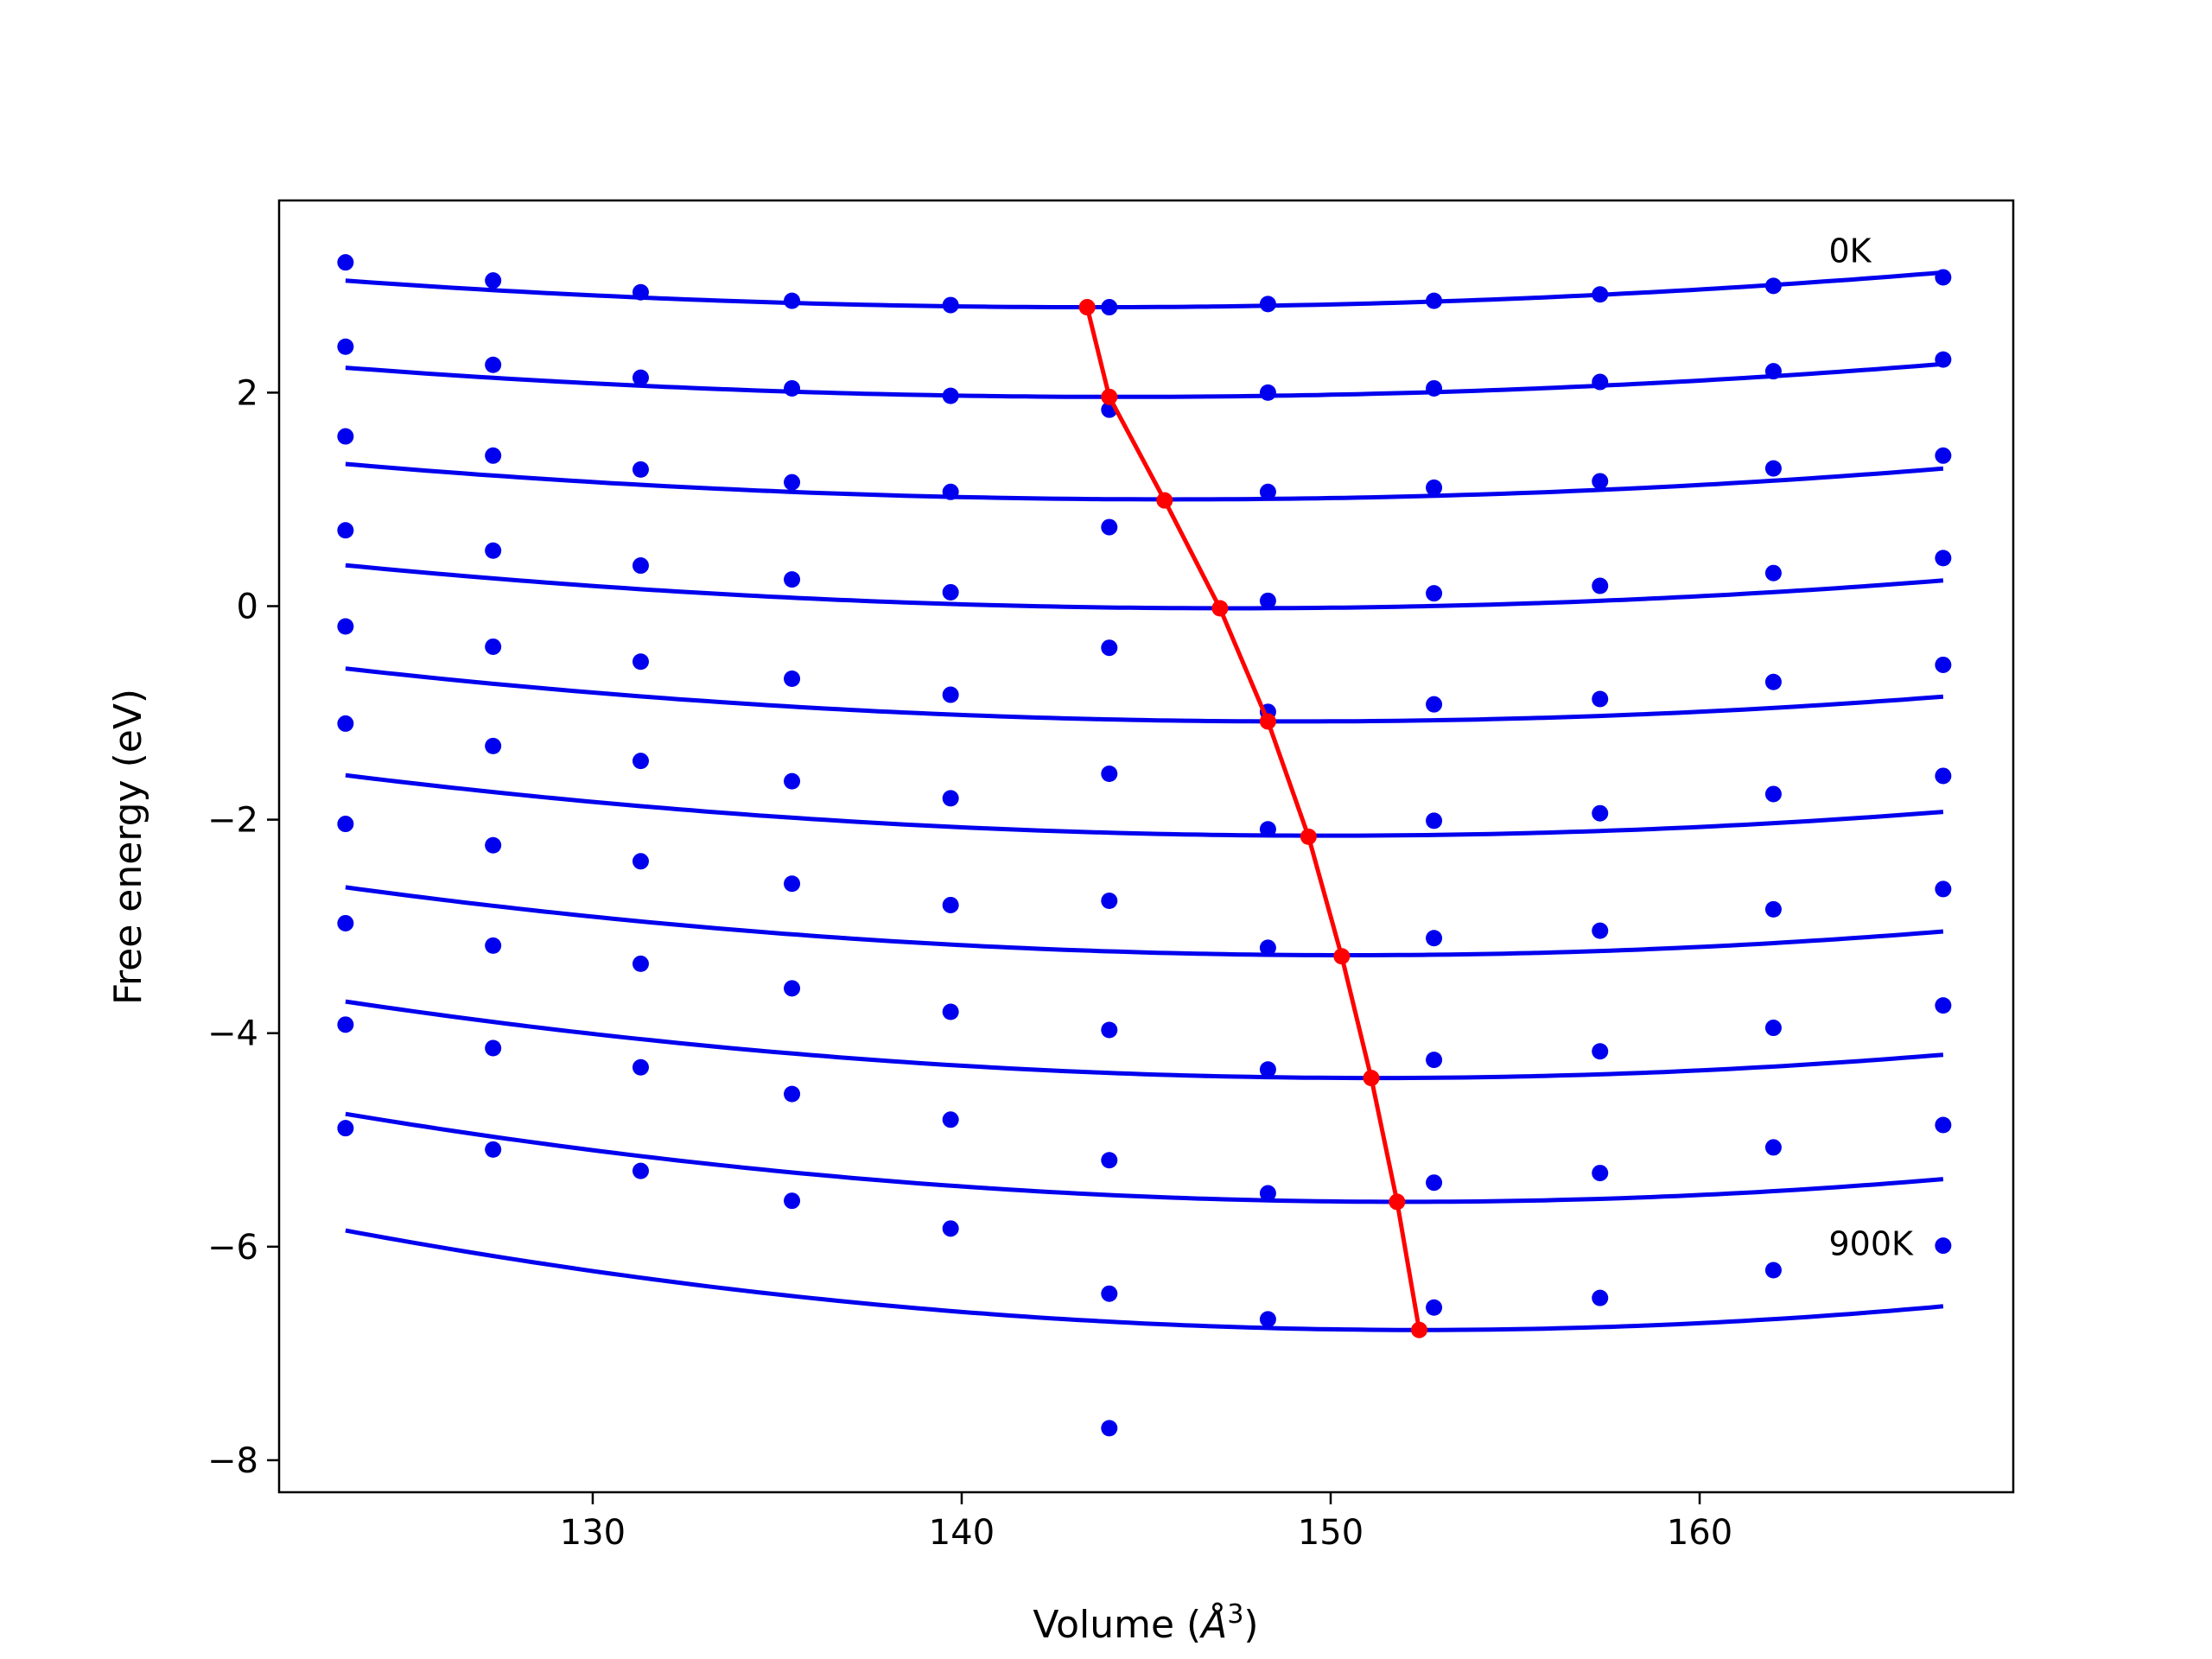 Image resolution: width=2212 pixels, height=1659 pixels. What do you see at coordinates (1146, 1522) in the screenshot?
I see `x-axis-ticks: 130 140 150 160` at bounding box center [1146, 1522].